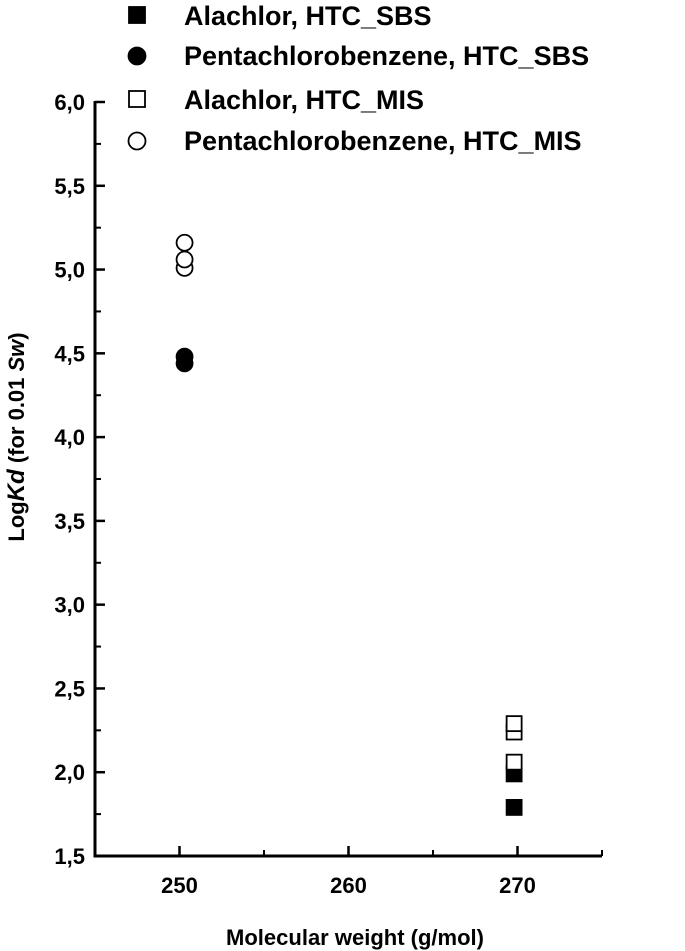 The width and height of the screenshot is (685, 951). Describe the element at coordinates (184, 356) in the screenshot. I see `data-point-filled-circle` at that location.